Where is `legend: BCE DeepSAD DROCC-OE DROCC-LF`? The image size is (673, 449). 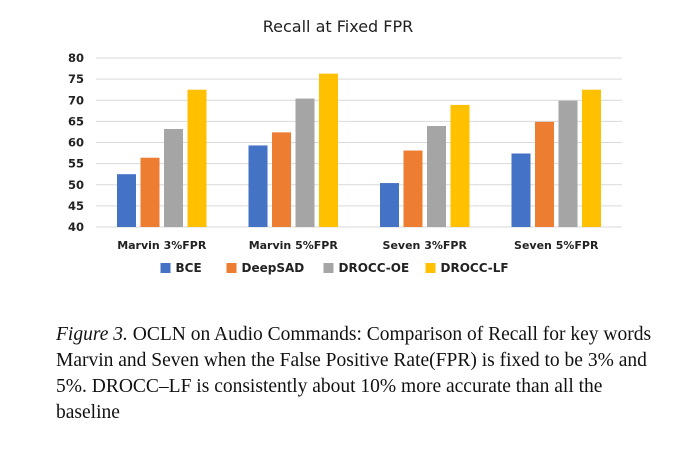
legend: BCE DeepSAD DROCC-OE DROCC-LF is located at coordinates (334, 268).